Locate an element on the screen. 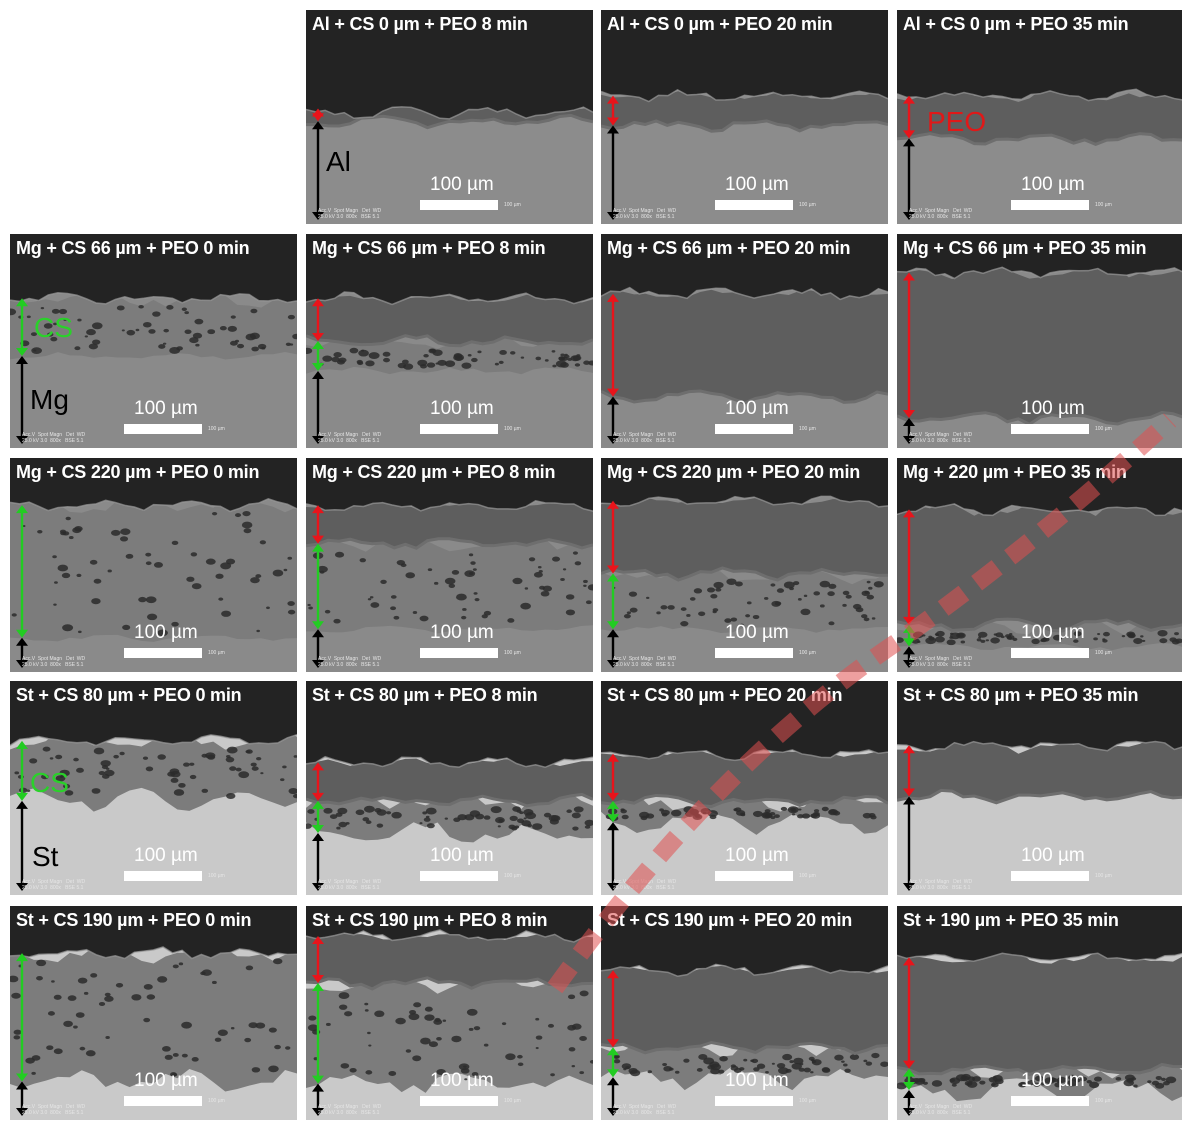 The height and width of the screenshot is (1122, 1182). panel-title: St + 190 µm + PEO 35 min is located at coordinates (1011, 920).